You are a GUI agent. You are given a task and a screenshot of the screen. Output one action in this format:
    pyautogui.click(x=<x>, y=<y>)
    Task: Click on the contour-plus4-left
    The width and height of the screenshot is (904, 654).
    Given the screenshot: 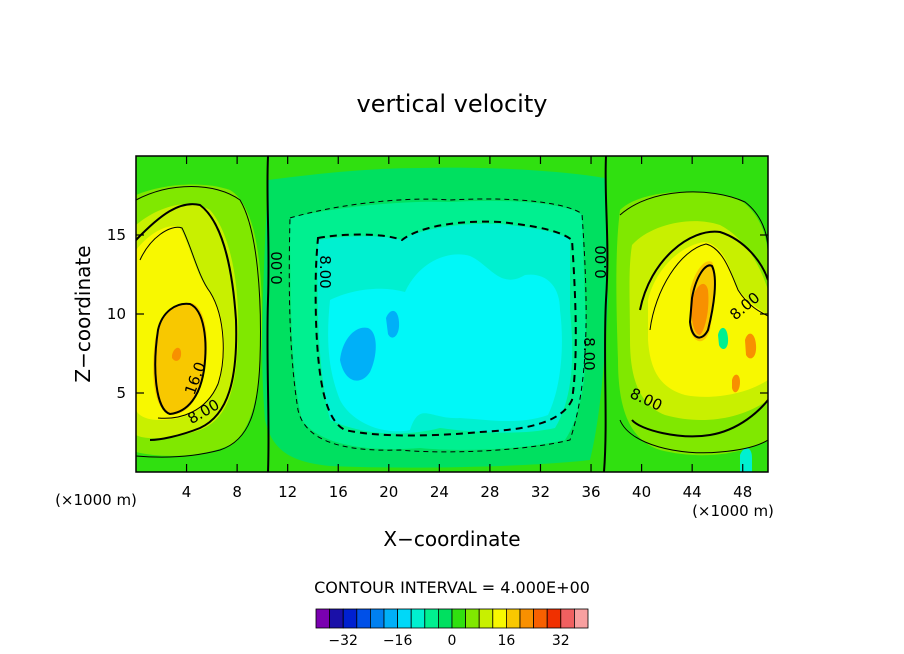 What is the action you would take?
    pyautogui.click(x=198, y=322)
    